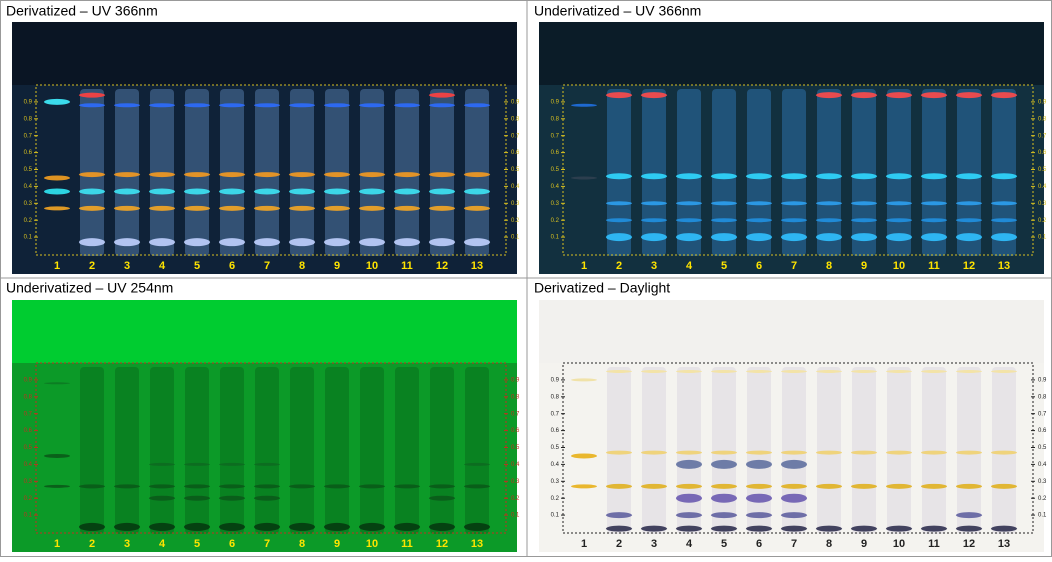 This screenshot has height=562, width=1052. Describe the element at coordinates (197, 266) in the screenshot. I see `lane-label: 5` at that location.